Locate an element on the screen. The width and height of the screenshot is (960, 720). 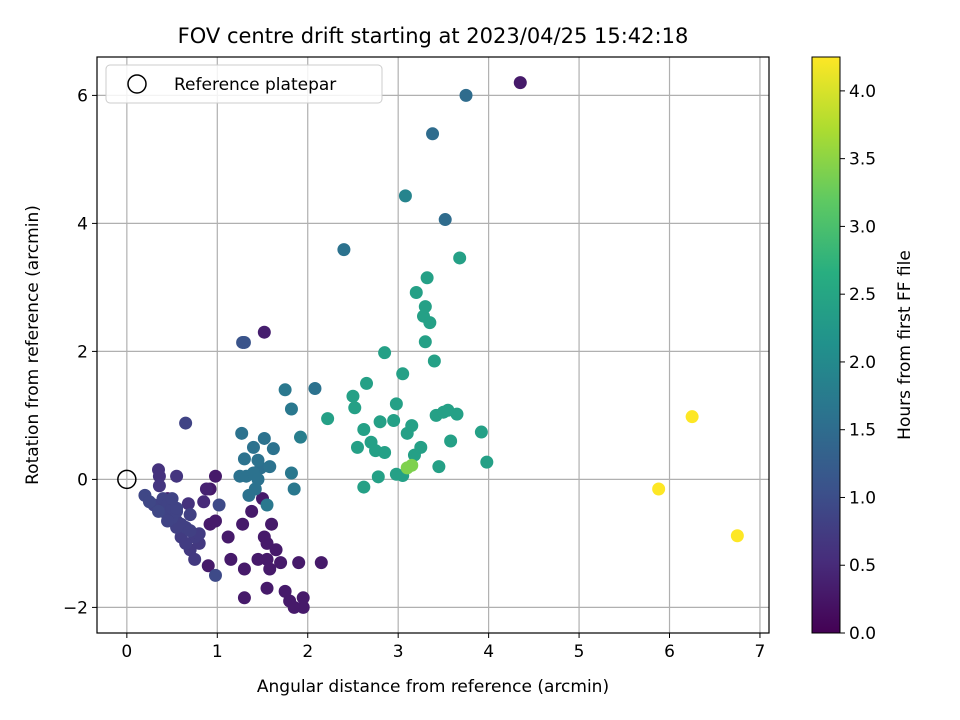
reference-point is located at coordinates (127, 479).